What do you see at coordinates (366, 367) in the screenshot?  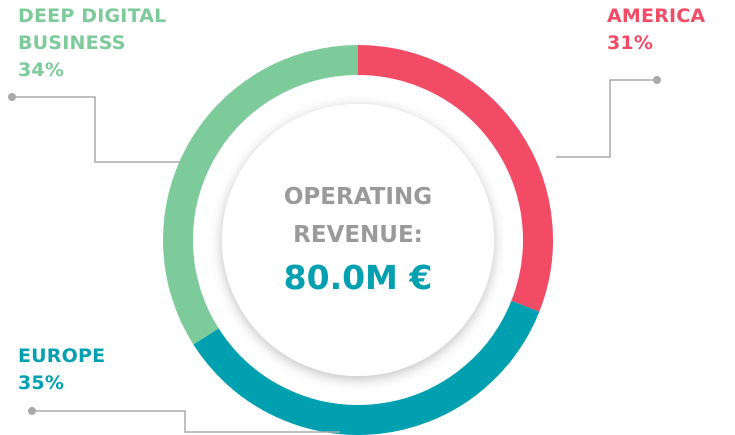 I see `donut-segment` at bounding box center [366, 367].